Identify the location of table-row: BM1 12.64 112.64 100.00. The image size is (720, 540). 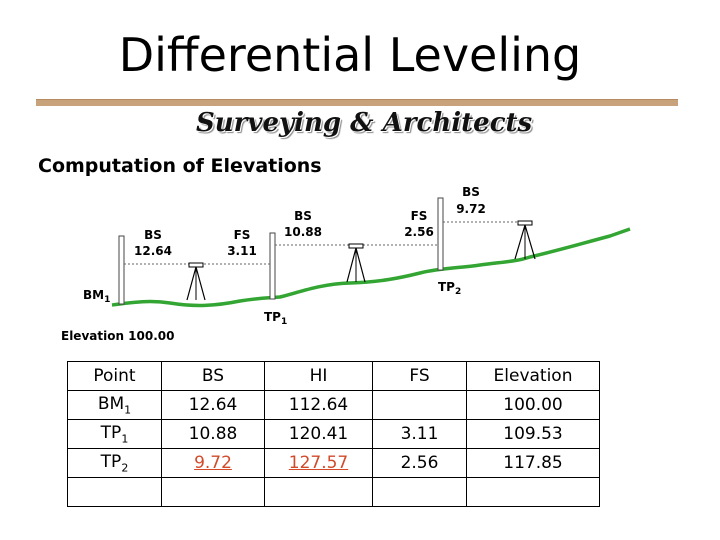
(333, 405).